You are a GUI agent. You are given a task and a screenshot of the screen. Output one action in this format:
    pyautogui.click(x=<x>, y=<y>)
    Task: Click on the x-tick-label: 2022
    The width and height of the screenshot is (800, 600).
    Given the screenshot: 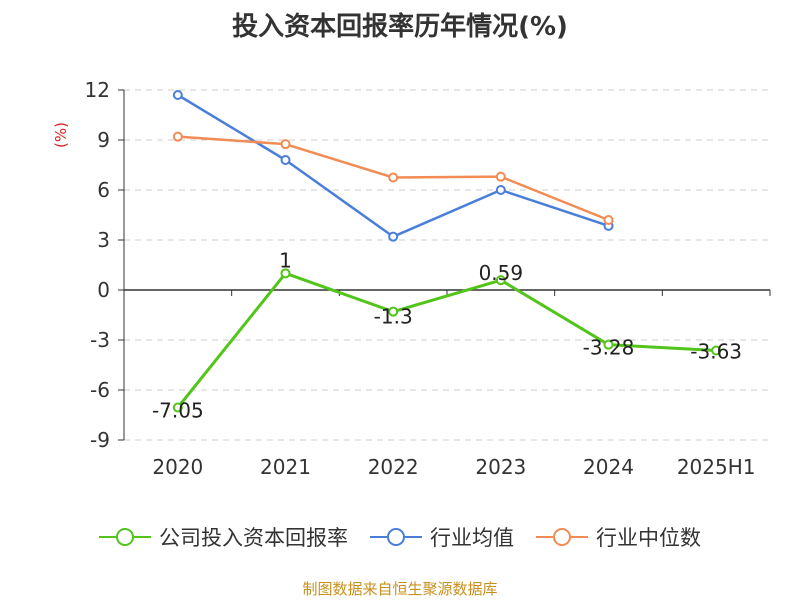 What is the action you would take?
    pyautogui.click(x=393, y=467)
    